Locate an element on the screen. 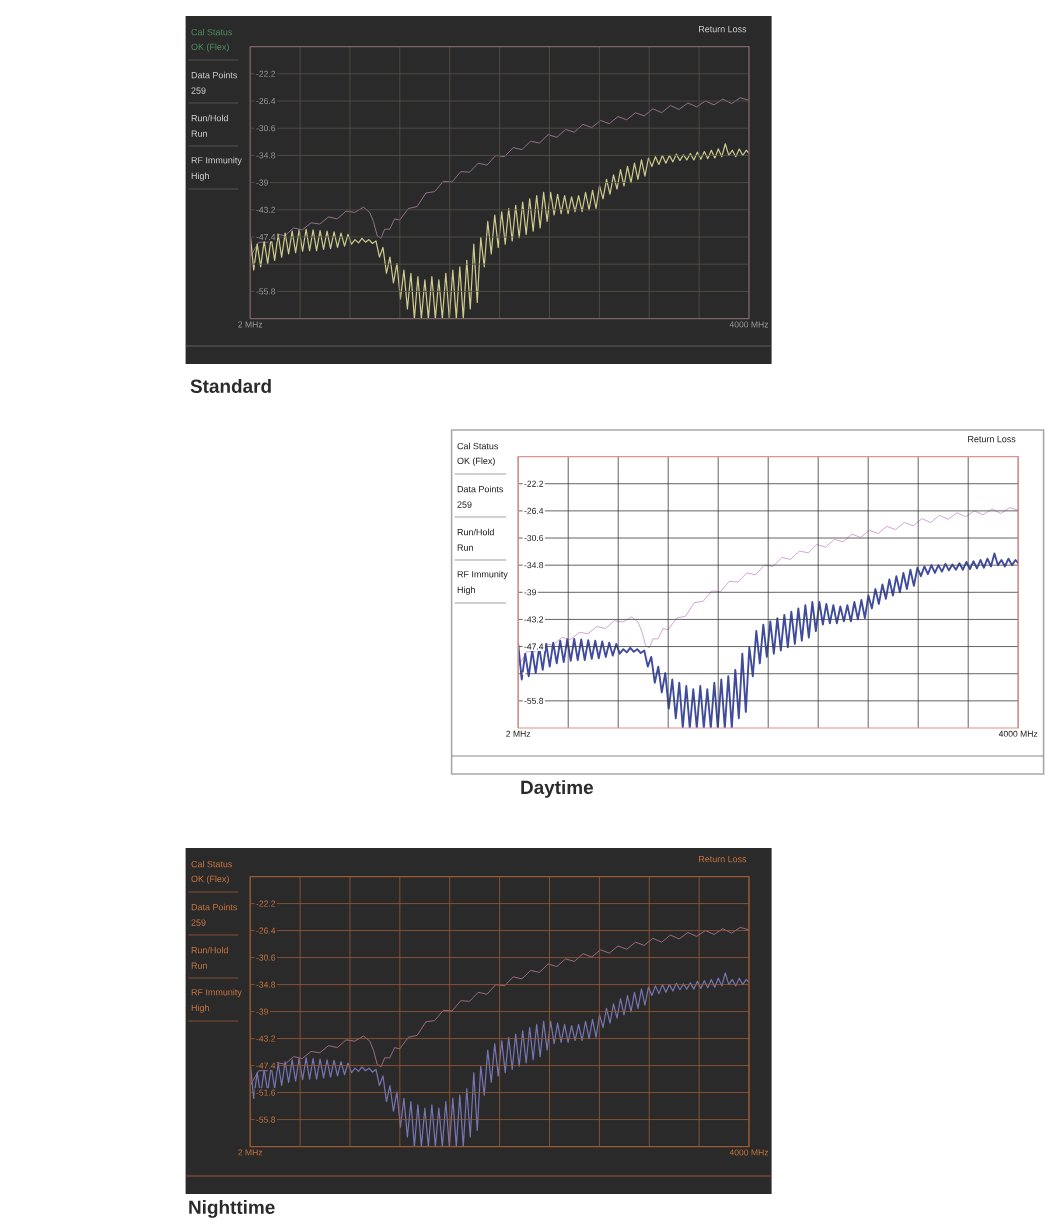  text: Standard is located at coordinates (230, 386).